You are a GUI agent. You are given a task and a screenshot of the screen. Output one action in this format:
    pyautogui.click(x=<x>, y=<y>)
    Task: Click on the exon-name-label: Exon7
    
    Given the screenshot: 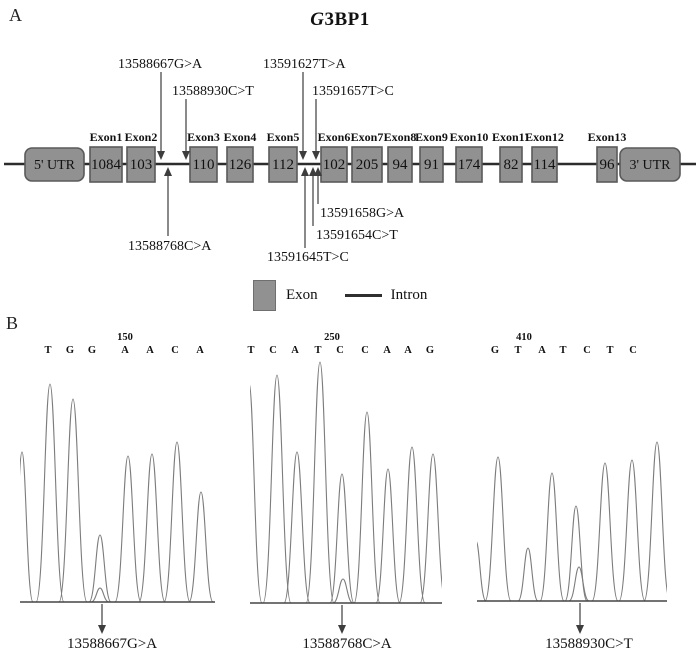 What is the action you would take?
    pyautogui.click(x=367, y=137)
    